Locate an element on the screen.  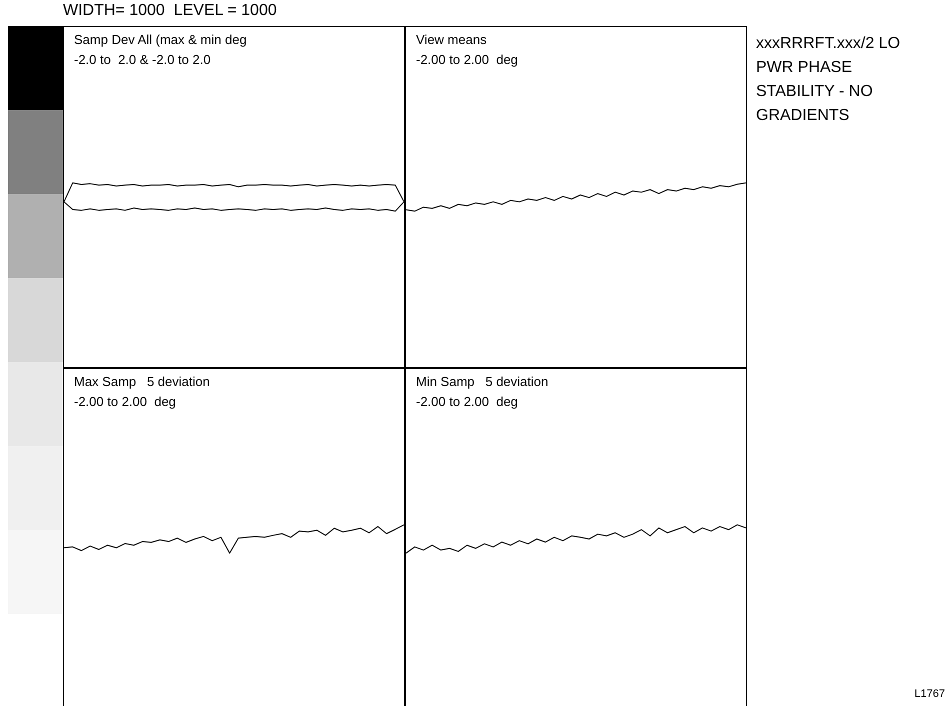
text: WIDTH= 1000 LEVEL = 1000 is located at coordinates (170, 11).